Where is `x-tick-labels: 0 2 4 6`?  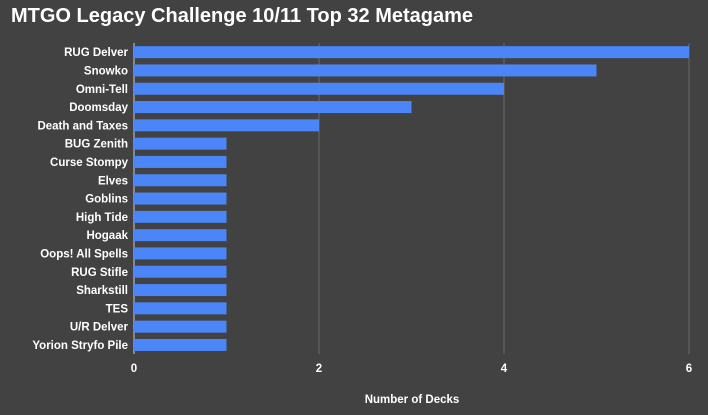
x-tick-labels: 0 2 4 6 is located at coordinates (411, 369).